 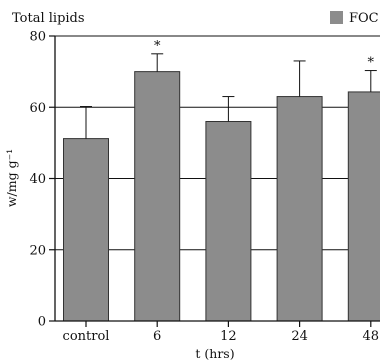 What do you see at coordinates (157, 336) in the screenshot?
I see `x-tick-label: 6` at bounding box center [157, 336].